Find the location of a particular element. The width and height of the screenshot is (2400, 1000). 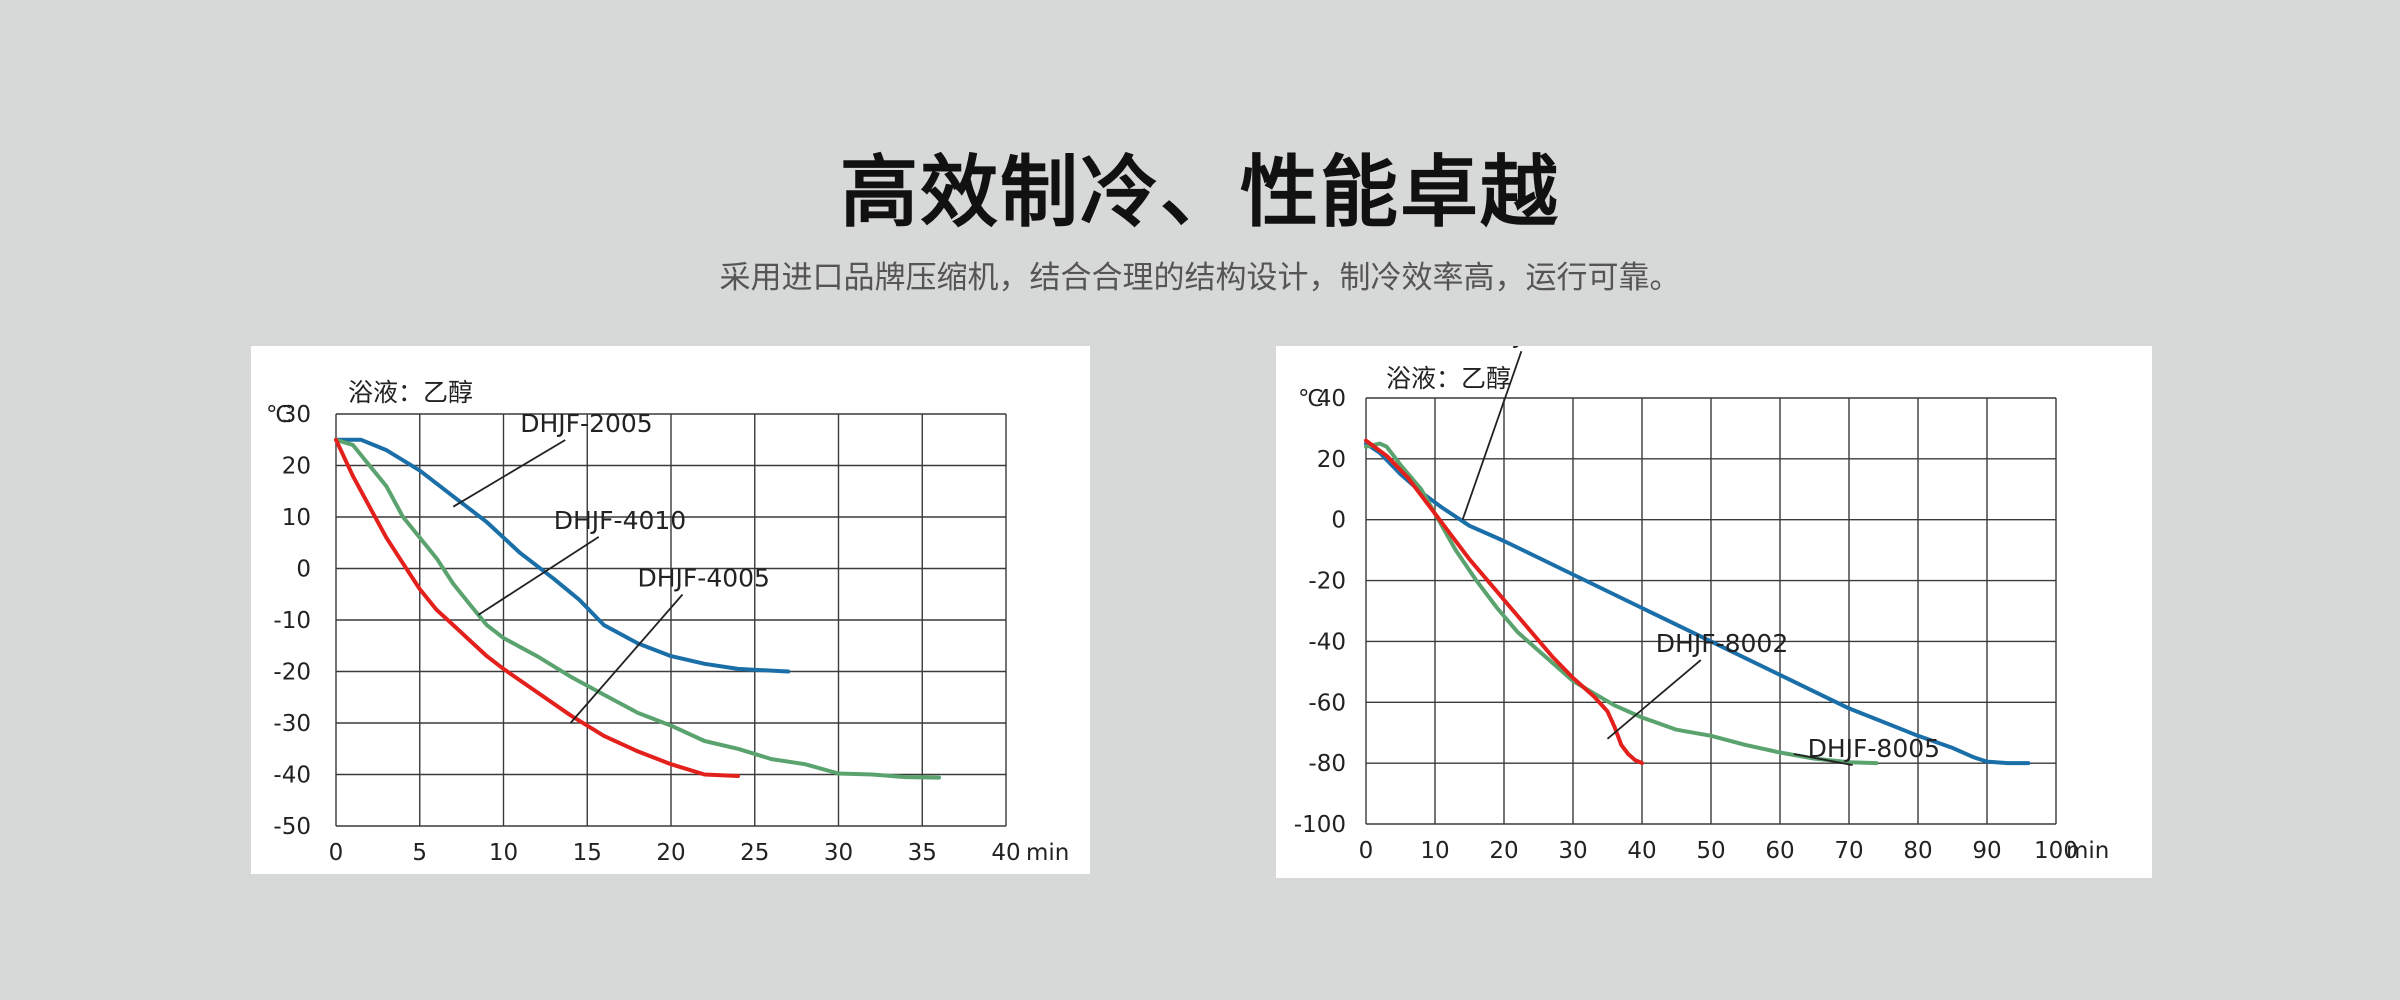

page-subtitle: 采用进口品牌压缩机，结合合理的结构设计，制冷效率高，运行可靠。 is located at coordinates (1200, 278).